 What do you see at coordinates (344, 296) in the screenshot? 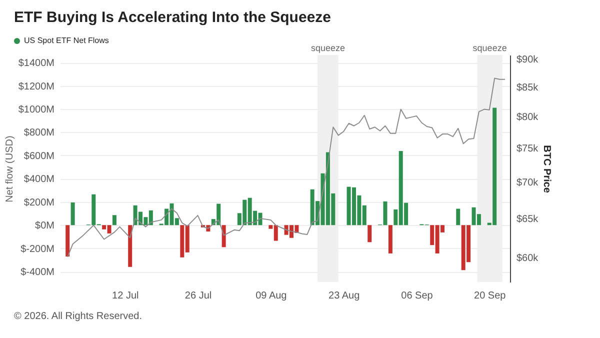
I see `x-tick-label: 23 Aug` at bounding box center [344, 296].